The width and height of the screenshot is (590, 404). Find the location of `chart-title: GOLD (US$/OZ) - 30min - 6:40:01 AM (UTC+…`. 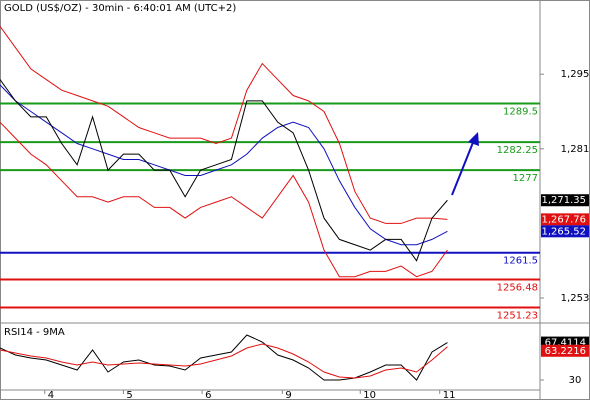

chart-title: GOLD (US$/OZ) - 30min - 6:40:01 AM (UTC+… is located at coordinates (120, 8).